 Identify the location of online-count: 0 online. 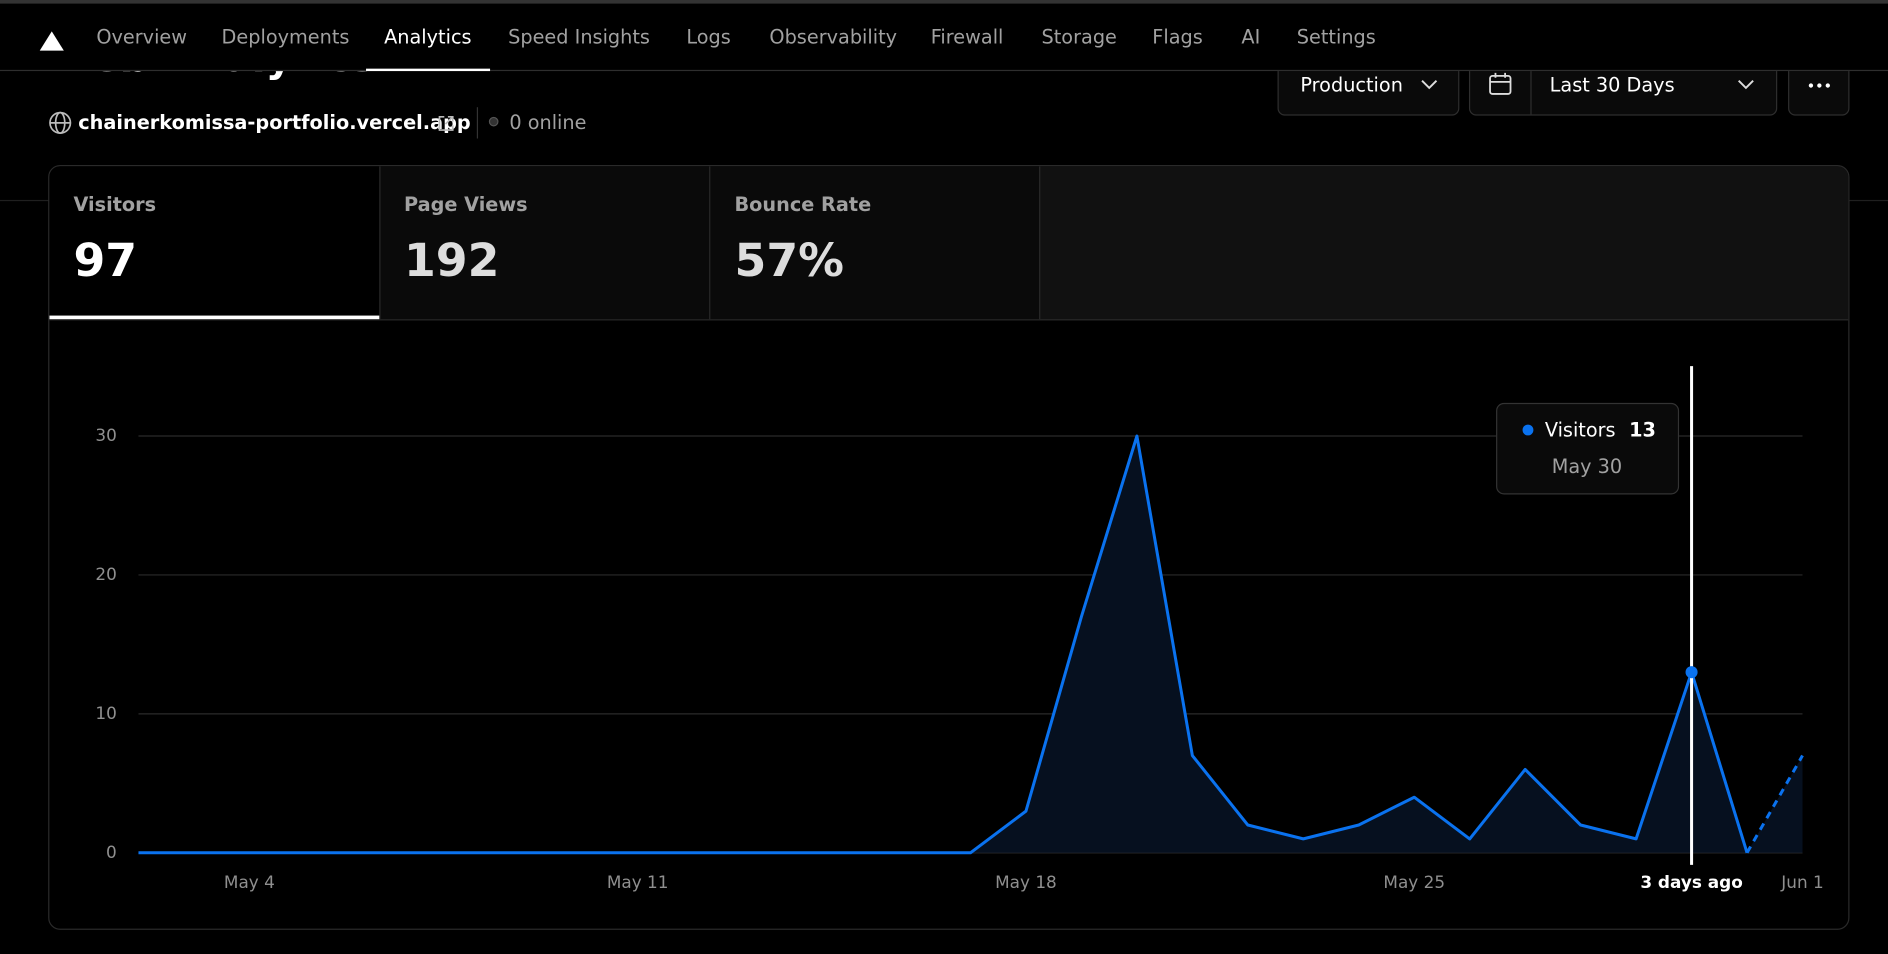
(548, 122).